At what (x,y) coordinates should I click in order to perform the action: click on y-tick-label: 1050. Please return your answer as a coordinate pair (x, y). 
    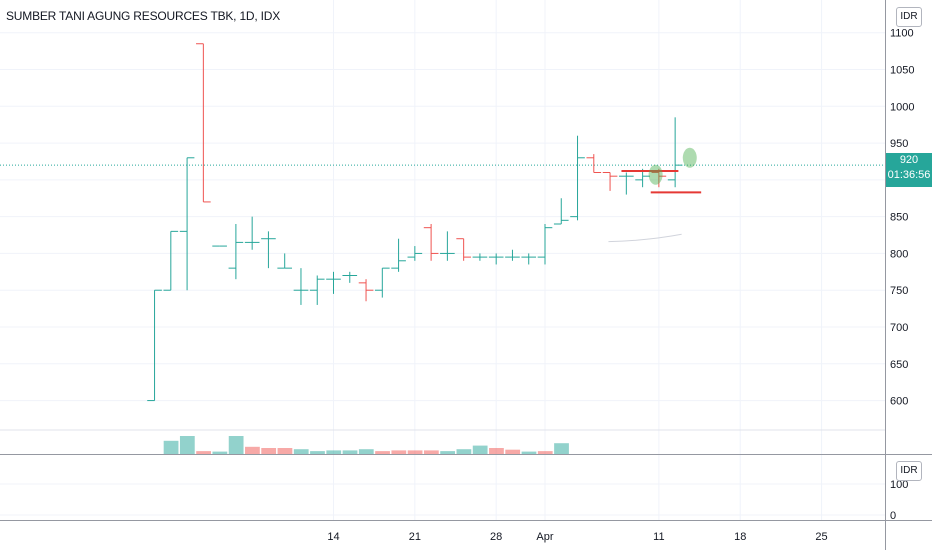
    Looking at the image, I should click on (902, 71).